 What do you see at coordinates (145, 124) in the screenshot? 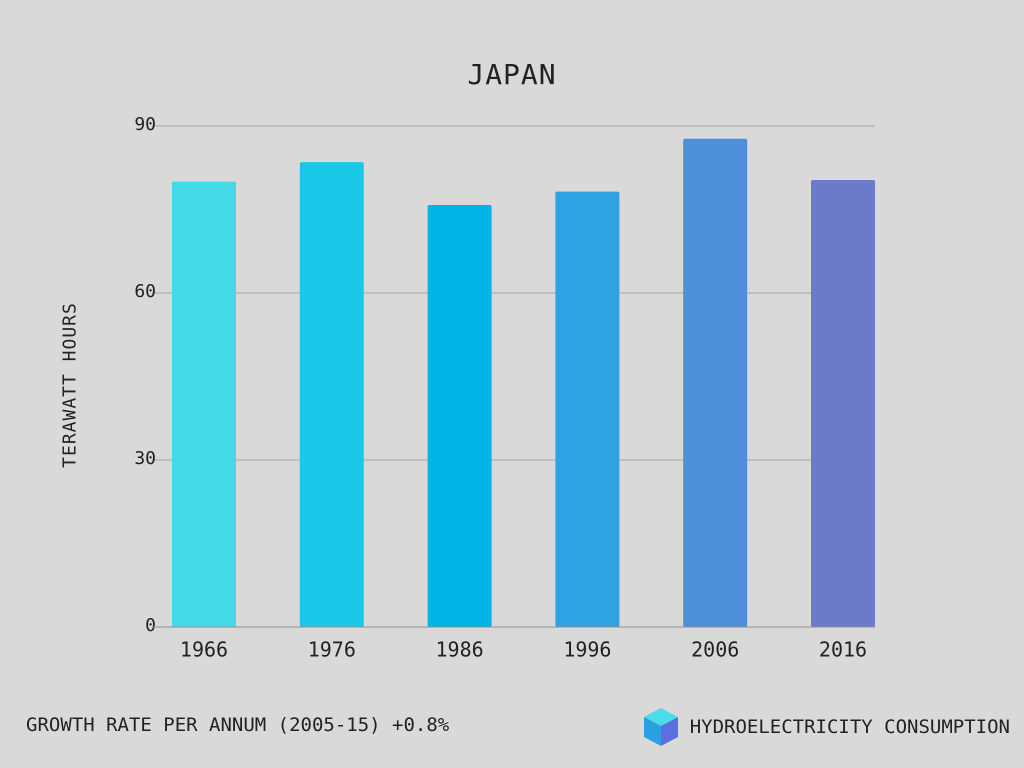
I see `y-tick-label: 90` at bounding box center [145, 124].